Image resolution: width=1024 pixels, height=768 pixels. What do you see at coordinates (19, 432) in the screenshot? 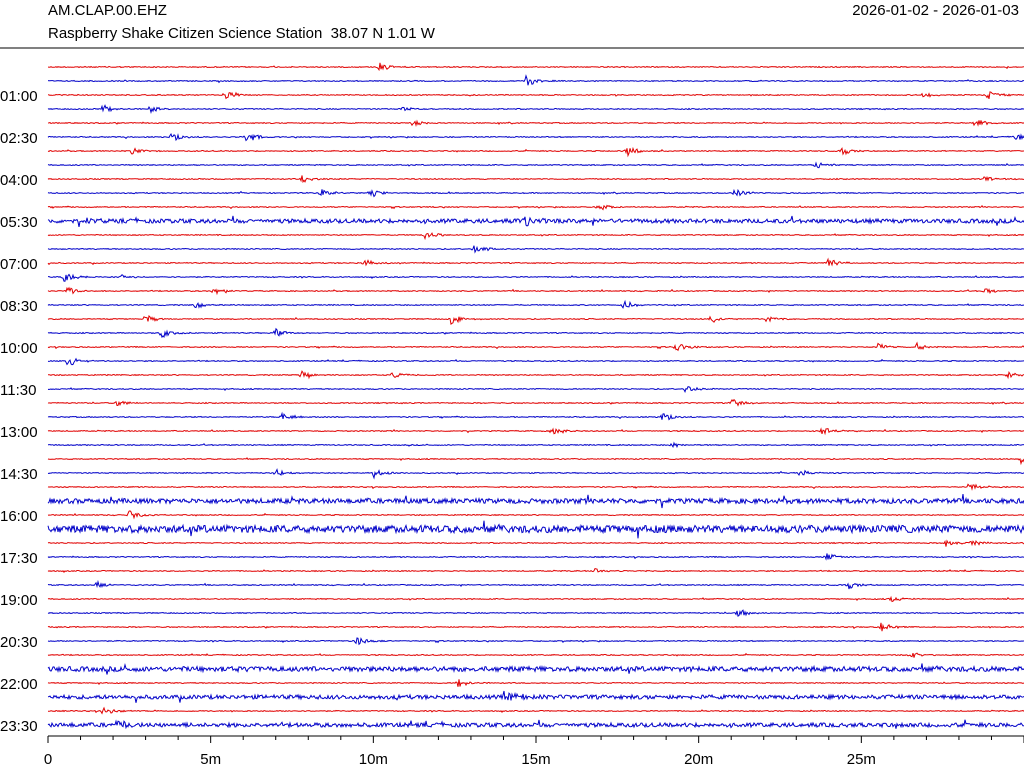
I see `time-label: 13:00` at bounding box center [19, 432].